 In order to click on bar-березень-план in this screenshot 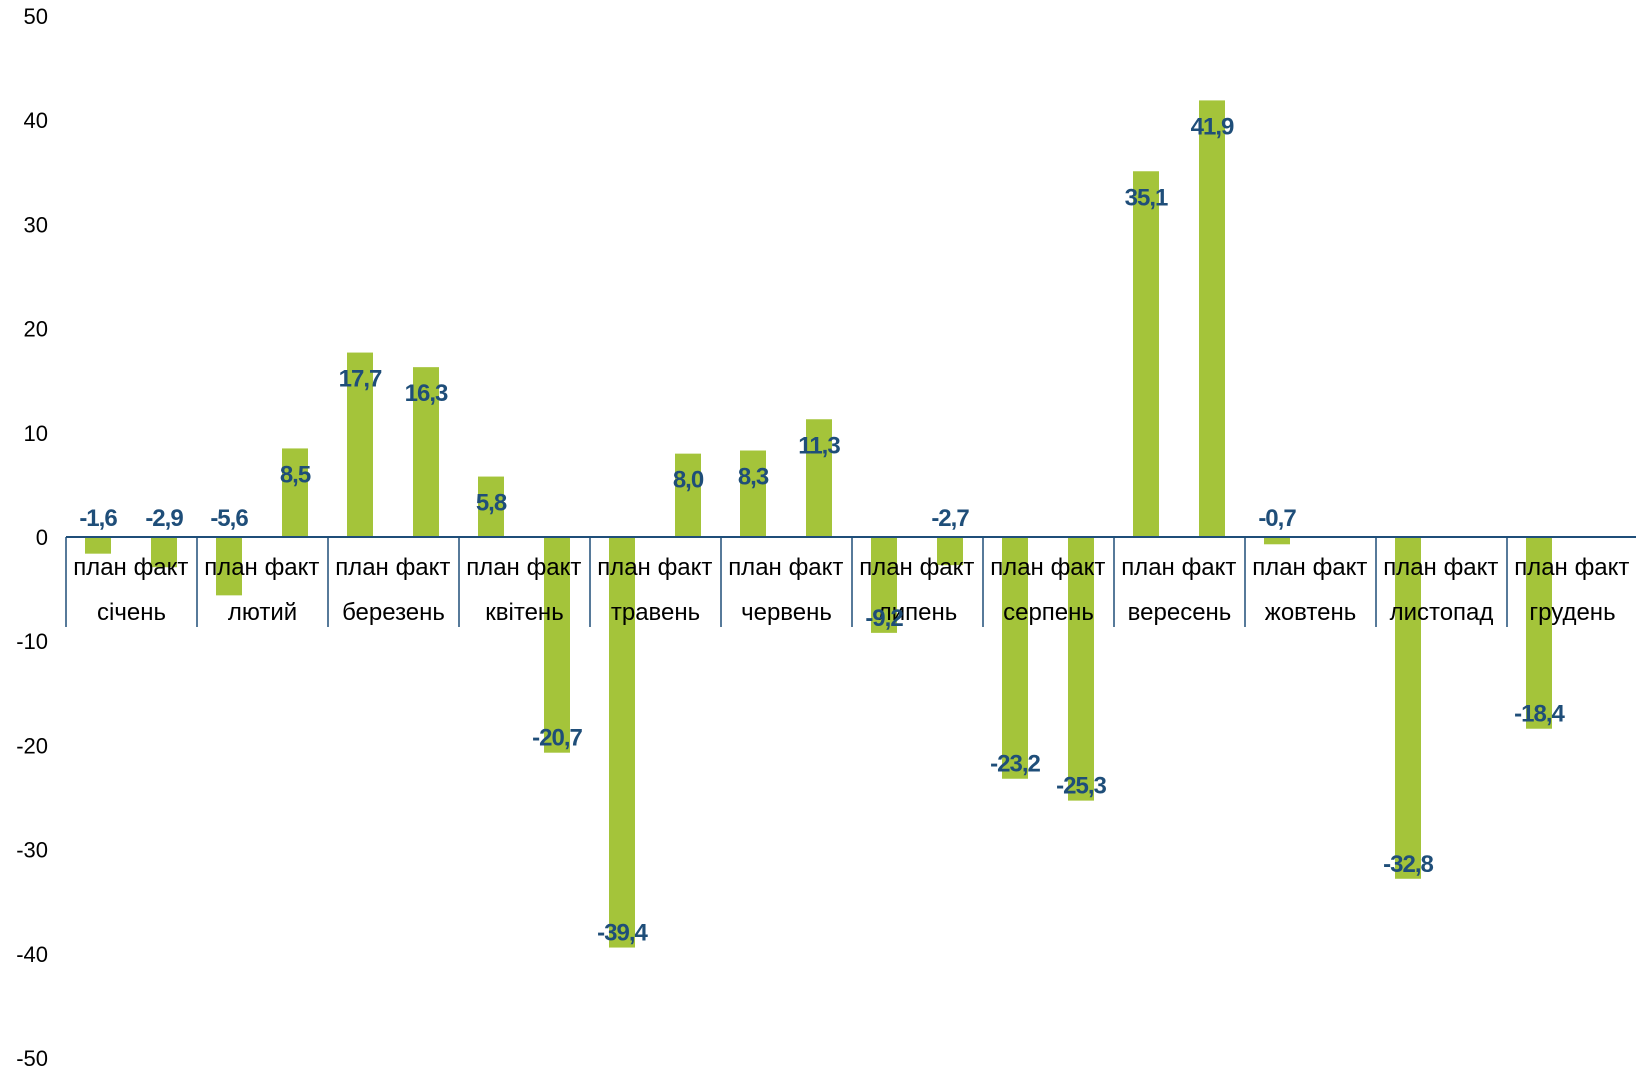, I will do `click(360, 444)`.